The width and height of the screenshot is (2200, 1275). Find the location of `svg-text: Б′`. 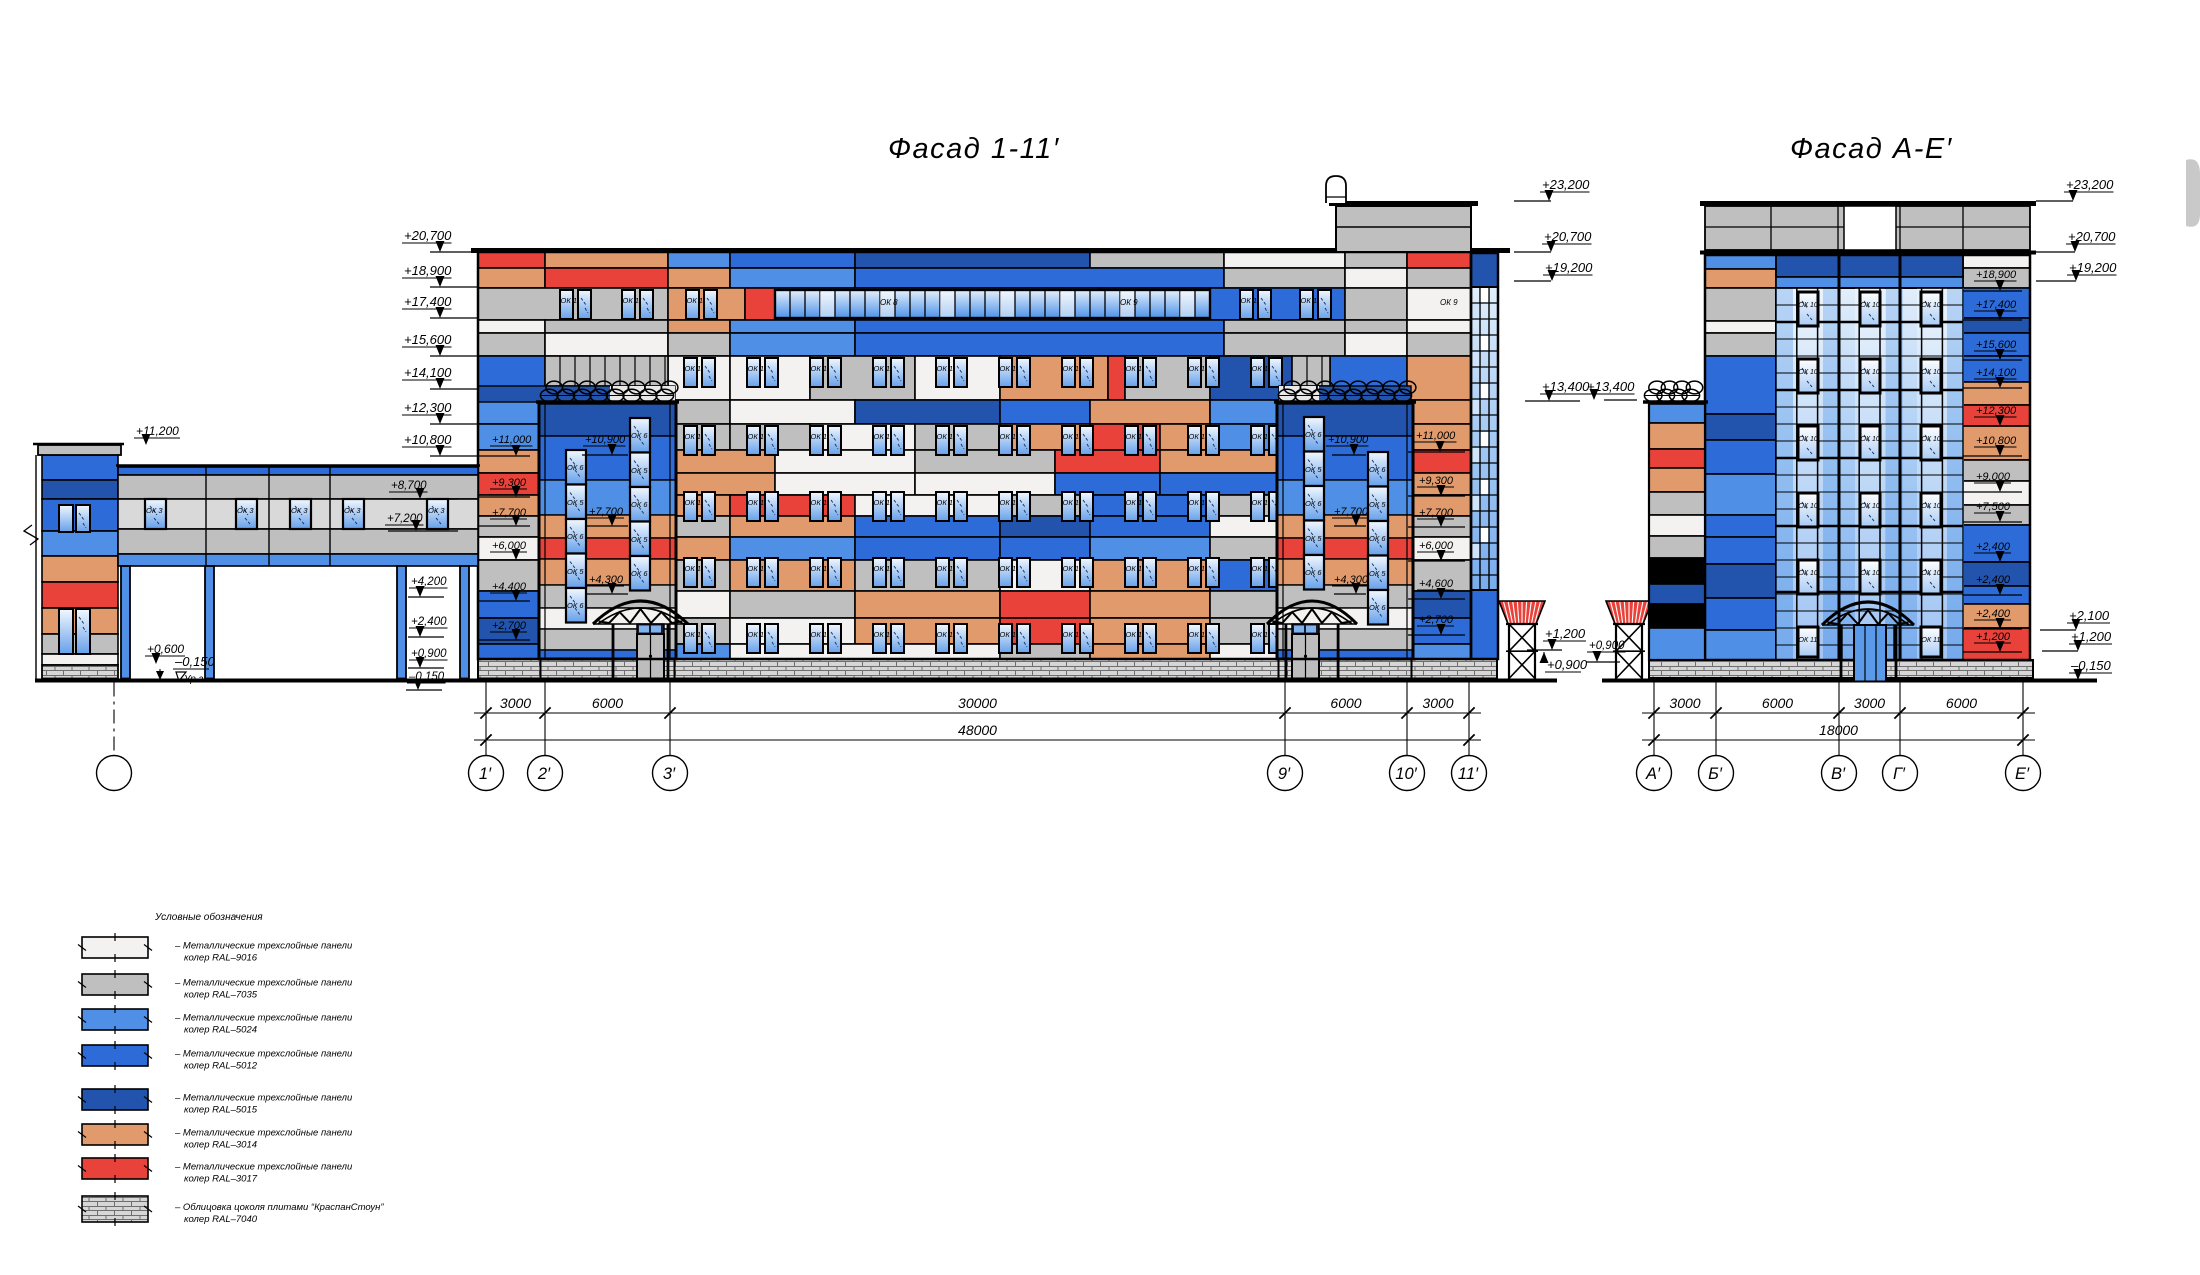

svg-text: Б′ is located at coordinates (1715, 774).